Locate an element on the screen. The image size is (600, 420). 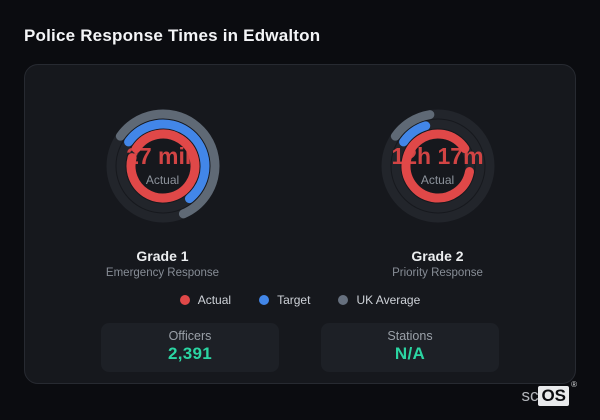
stations-value: N/A is located at coordinates (410, 353).